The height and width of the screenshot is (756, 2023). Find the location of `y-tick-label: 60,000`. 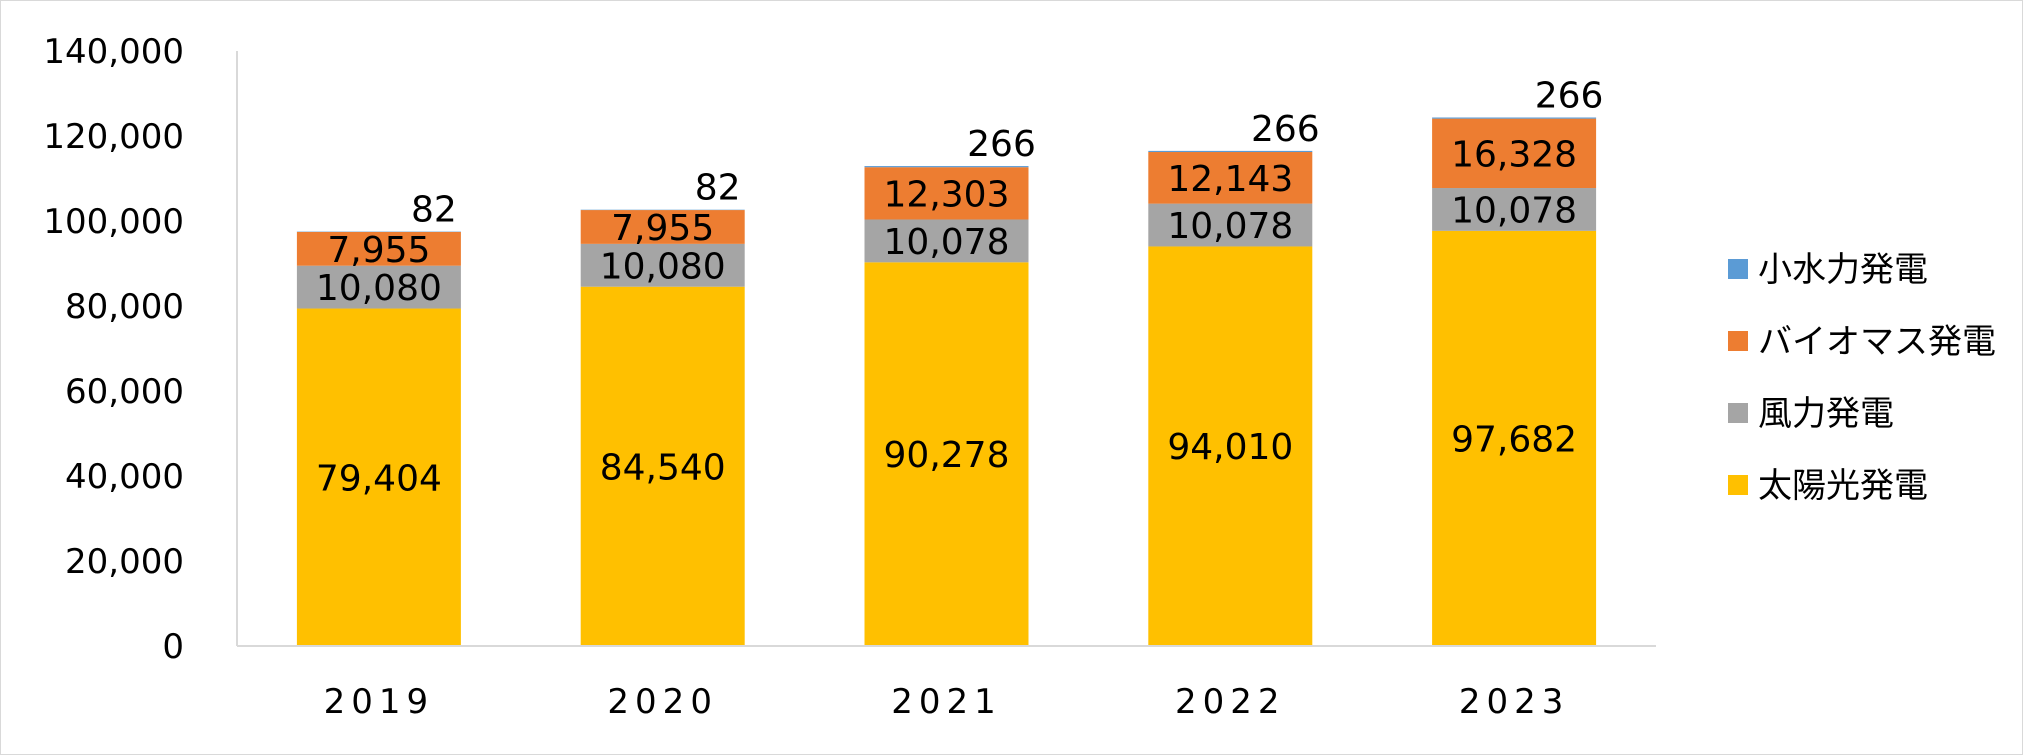

y-tick-label: 60,000 is located at coordinates (124, 392).